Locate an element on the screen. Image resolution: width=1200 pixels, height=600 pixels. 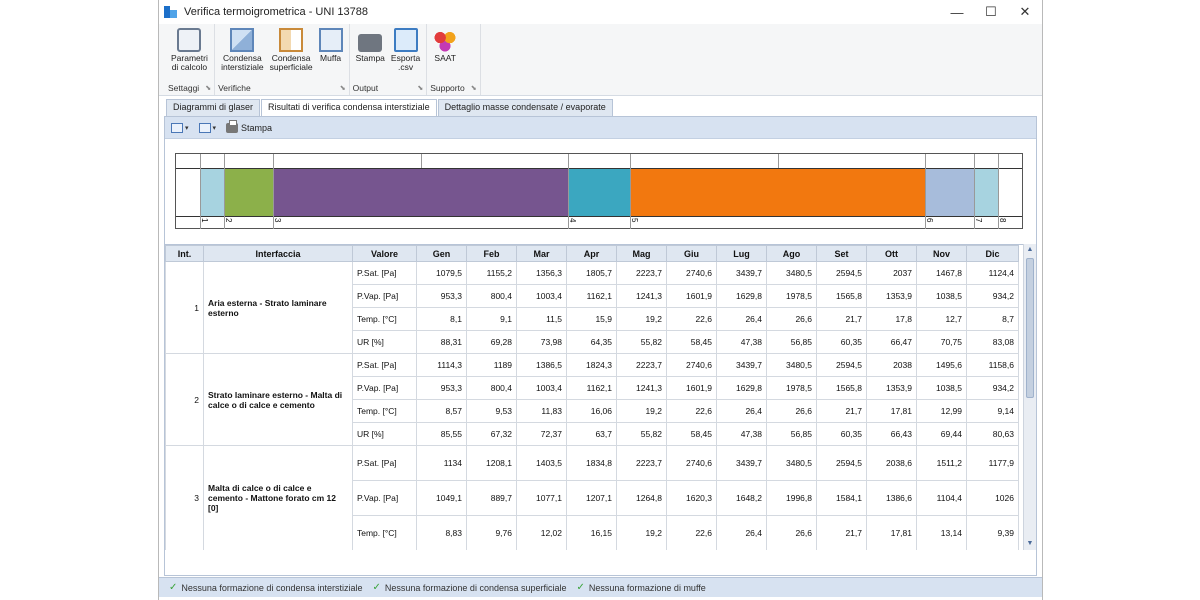
close-button: ✕ is located at coordinates (1025, 11).